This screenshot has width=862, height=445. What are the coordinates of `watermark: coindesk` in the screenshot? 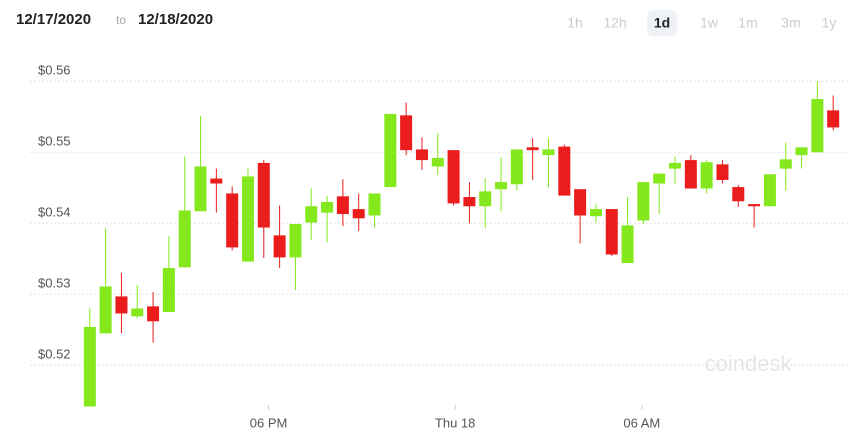 It's located at (749, 363).